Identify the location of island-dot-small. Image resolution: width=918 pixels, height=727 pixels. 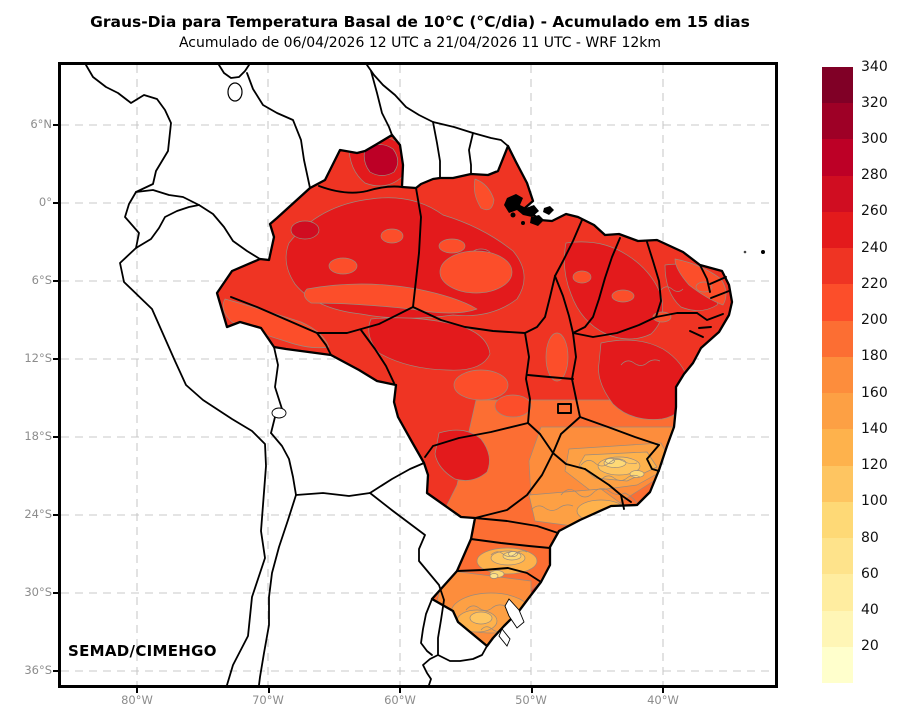
(745, 252).